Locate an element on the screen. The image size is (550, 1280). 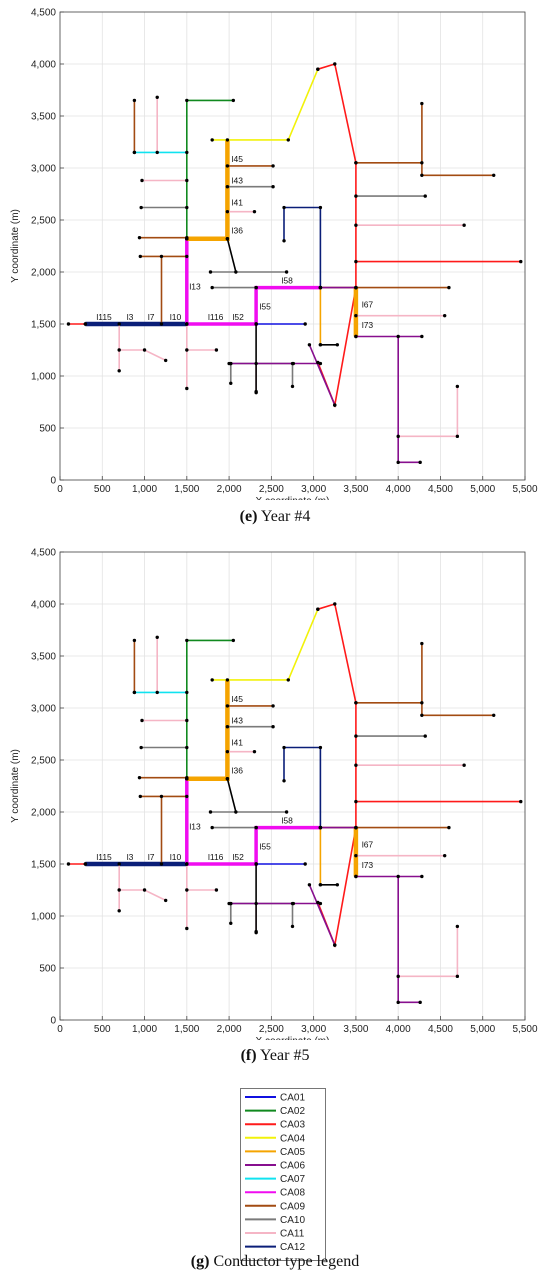
line-annotation: l13 is located at coordinates (195, 287).